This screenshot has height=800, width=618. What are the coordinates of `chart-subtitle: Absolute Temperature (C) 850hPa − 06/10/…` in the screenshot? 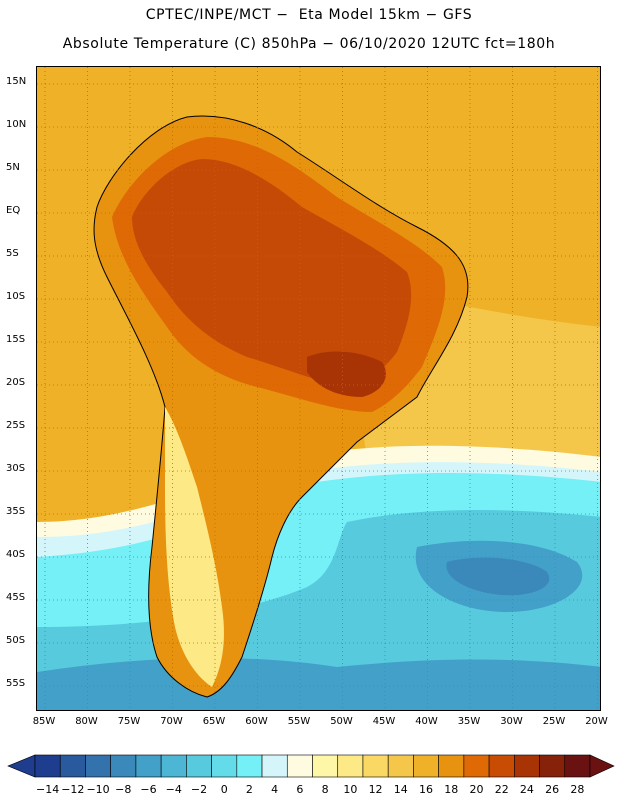 It's located at (309, 44).